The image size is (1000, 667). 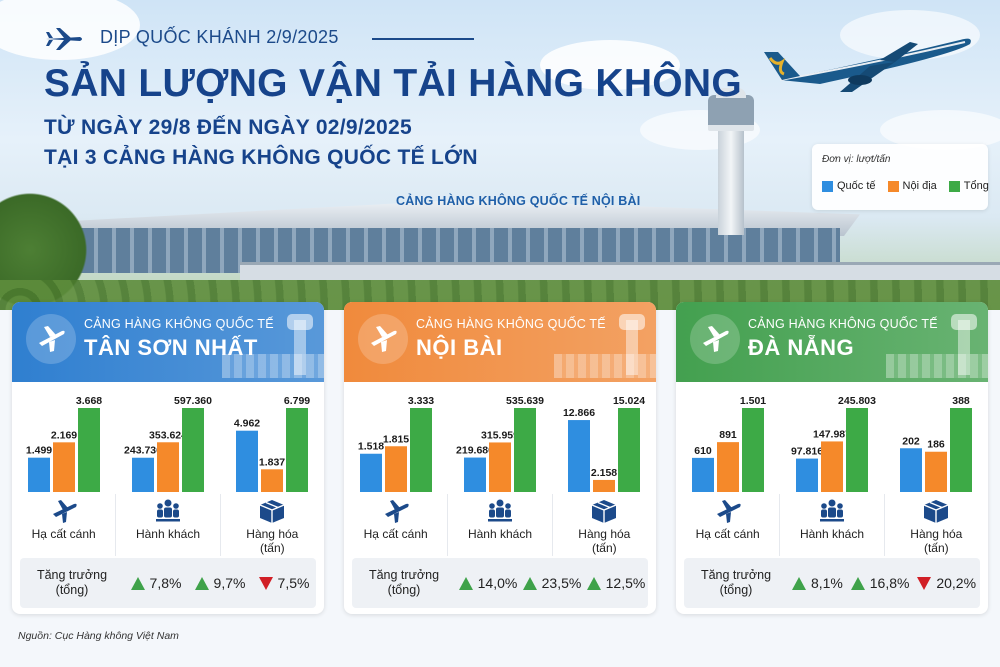 I want to click on bar-chart: 610 891 1.501 97.816 147.987 245.803 202 186 388, so click(x=832, y=443).